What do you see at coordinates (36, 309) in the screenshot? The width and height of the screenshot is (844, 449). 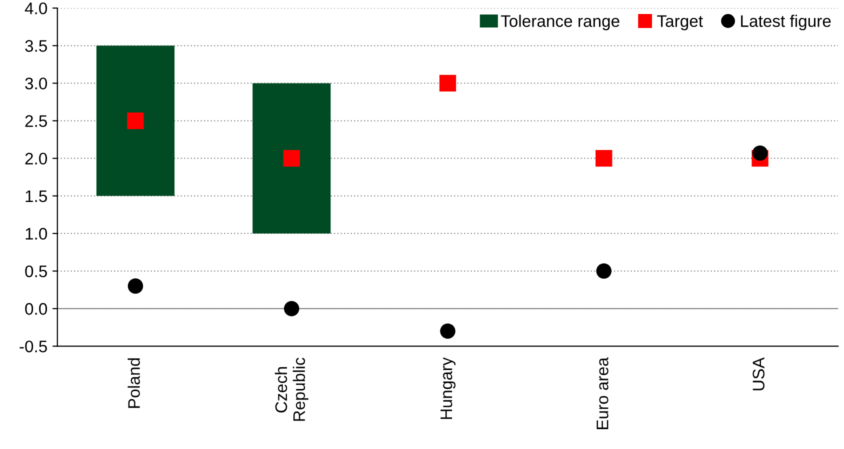 I see `y-tick-label: 0.0` at bounding box center [36, 309].